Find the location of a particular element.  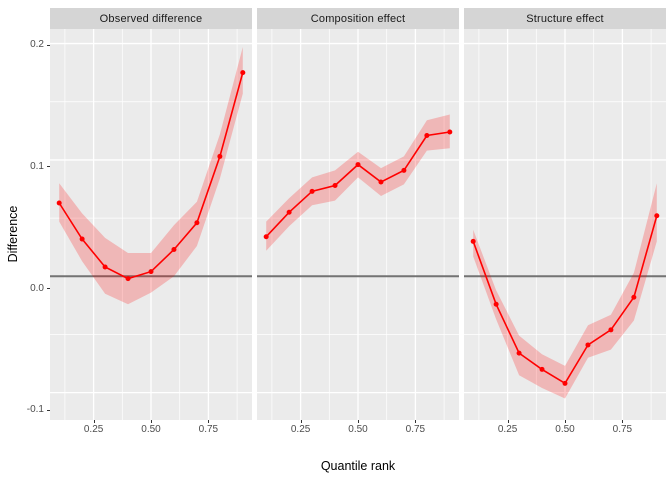

facet-strip: Structure effect is located at coordinates (565, 19).